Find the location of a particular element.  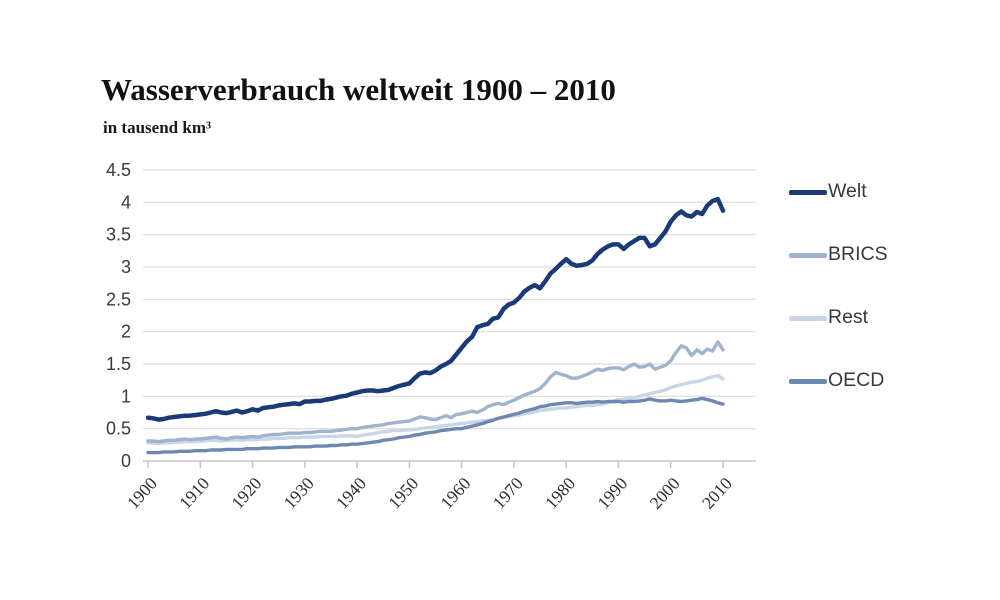

y-axis-labels: 0 0.5 1 1.5 2 2.5 3 3.5 4 4.5 is located at coordinates (118, 315).